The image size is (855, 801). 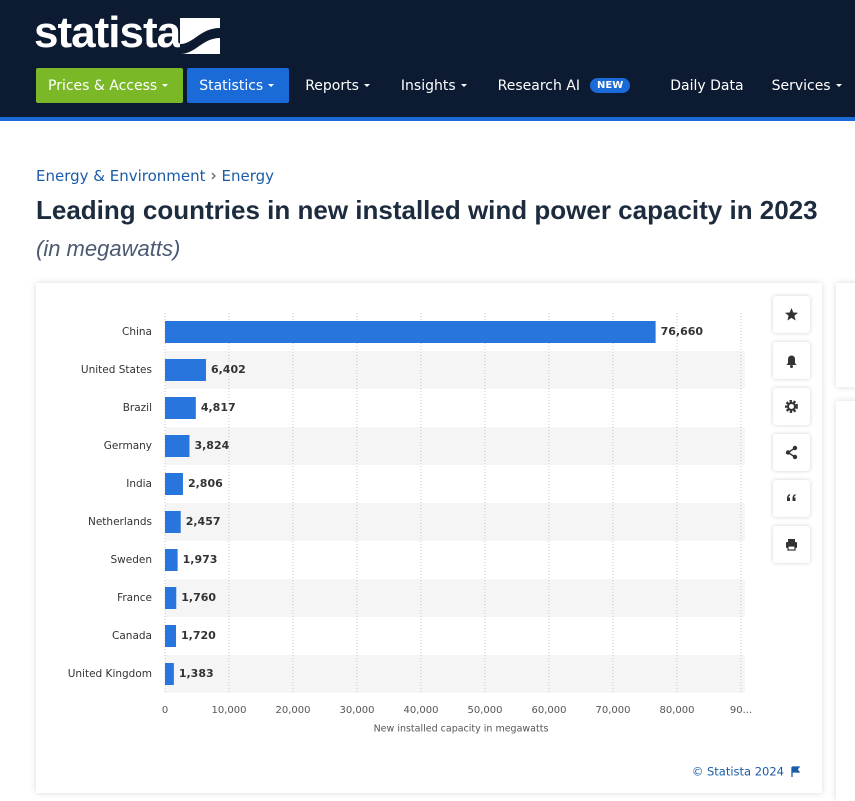 I want to click on value-label: 2,457, so click(x=203, y=521).